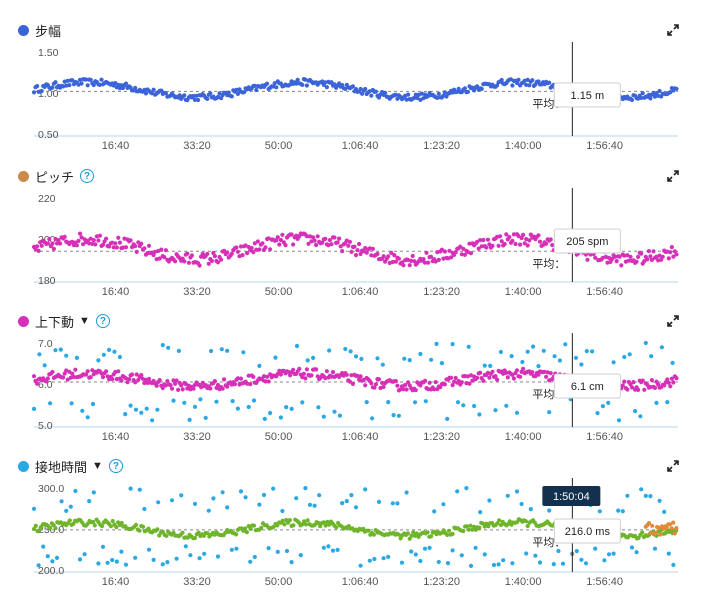  Describe the element at coordinates (197, 146) in the screenshot. I see `x-tick-label: 33:20` at that location.